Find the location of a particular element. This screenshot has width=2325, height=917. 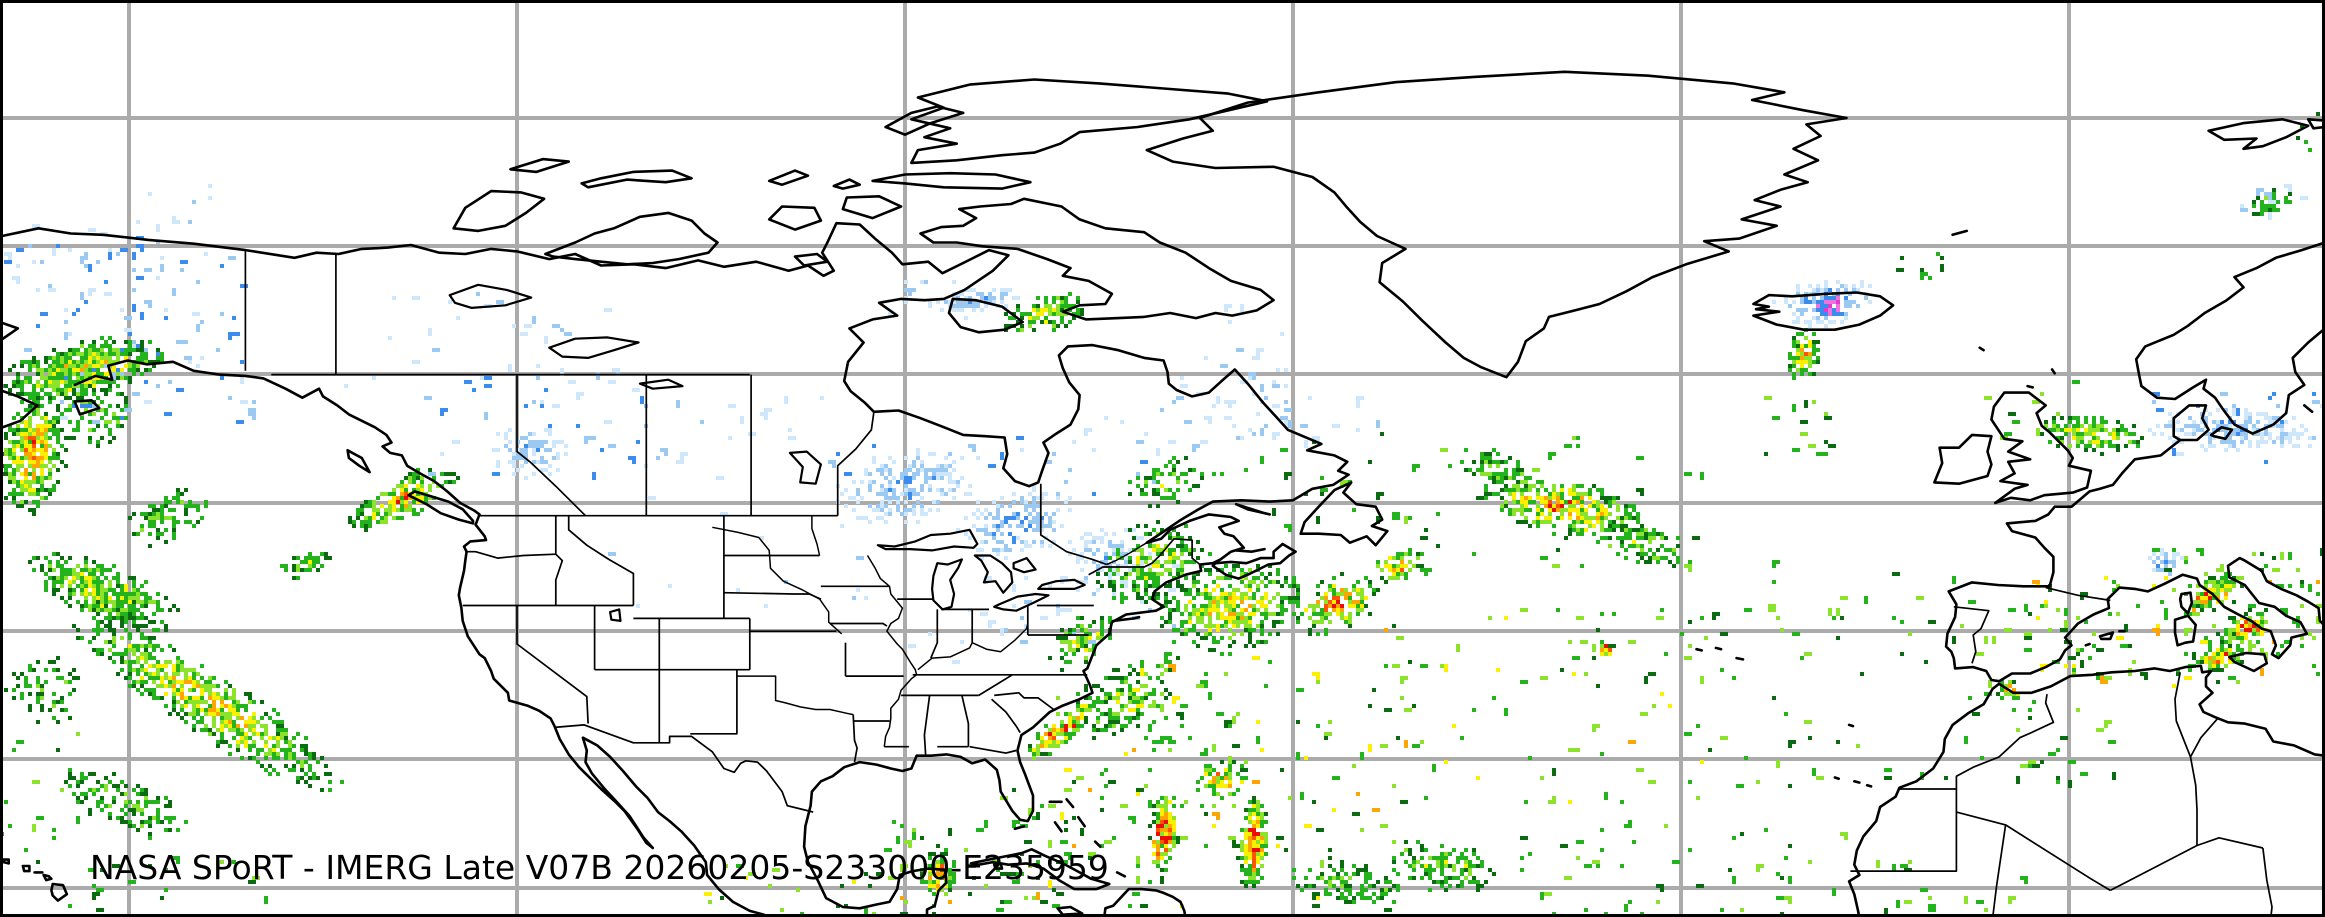

border-ne-td is located at coordinates (2267, 882).